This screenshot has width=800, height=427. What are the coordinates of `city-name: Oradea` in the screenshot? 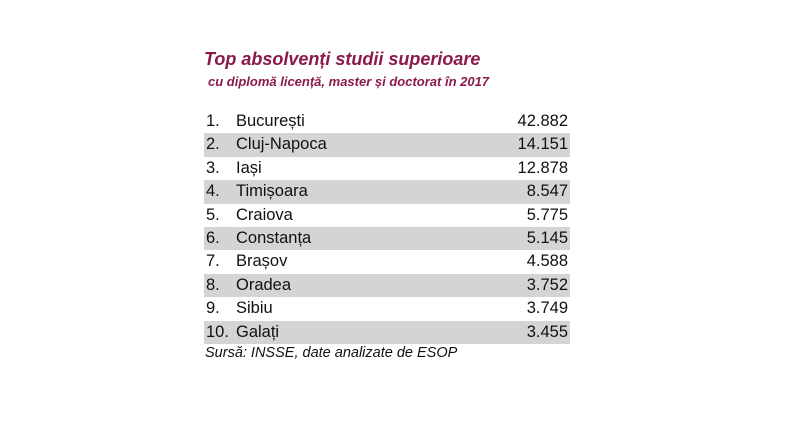 It's located at (341, 285).